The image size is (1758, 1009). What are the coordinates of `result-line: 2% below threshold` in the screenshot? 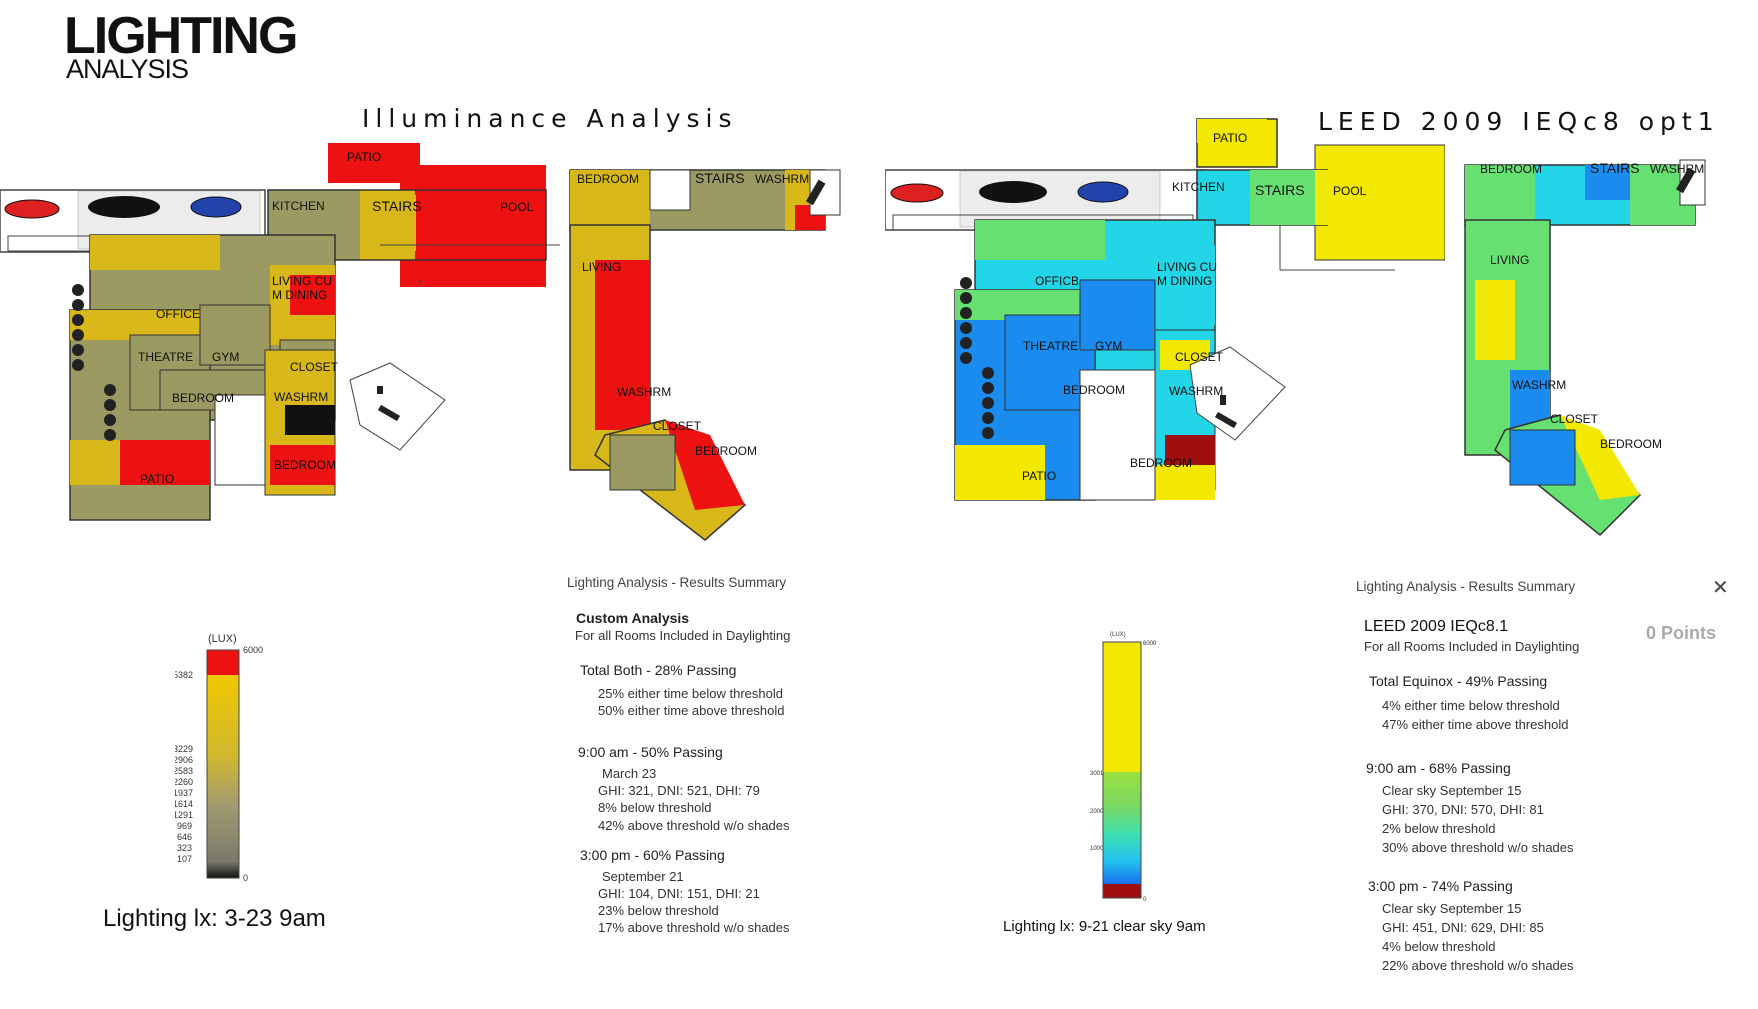 It's located at (1439, 828).